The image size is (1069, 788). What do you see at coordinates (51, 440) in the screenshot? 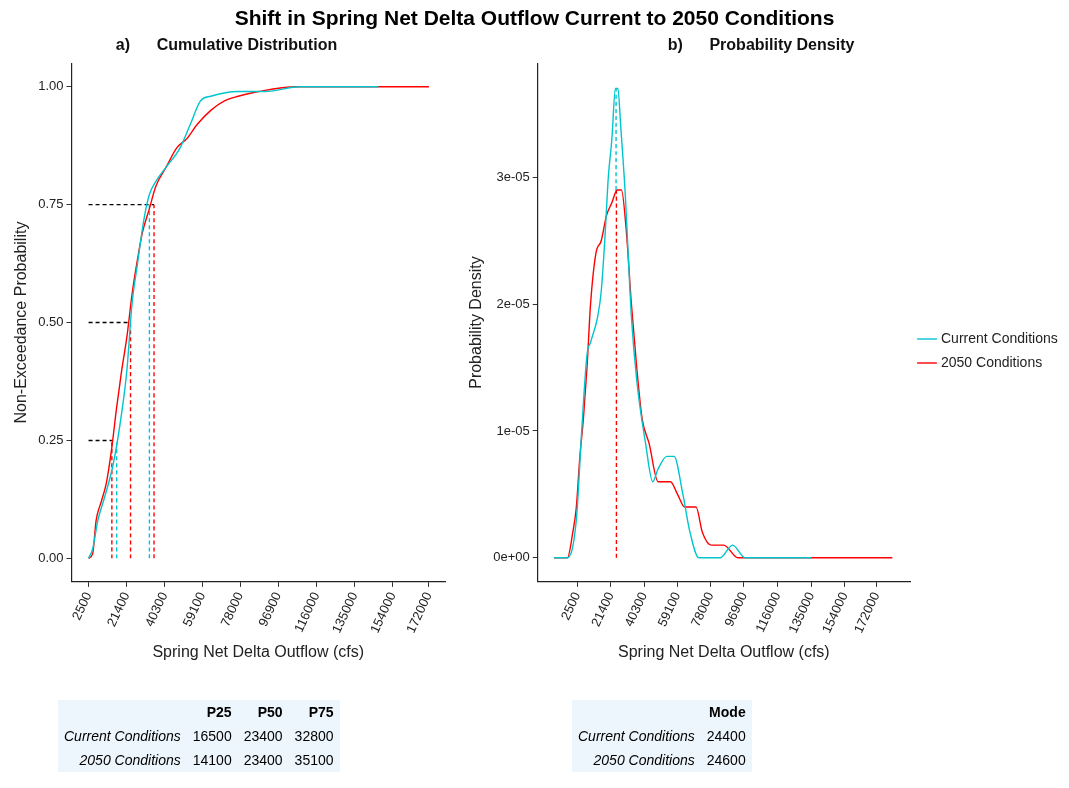
I see `y-tick-label: 0.25` at bounding box center [51, 440].